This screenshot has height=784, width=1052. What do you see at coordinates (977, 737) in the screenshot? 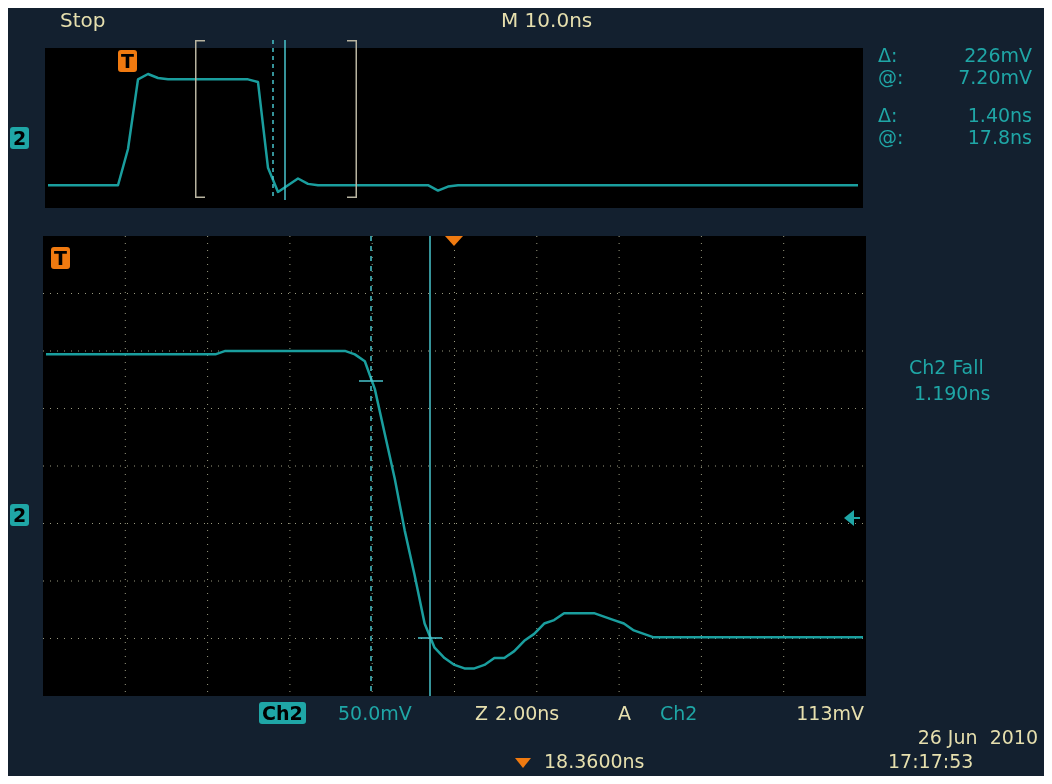
I see `text: 26 Jun 2010` at bounding box center [977, 737].